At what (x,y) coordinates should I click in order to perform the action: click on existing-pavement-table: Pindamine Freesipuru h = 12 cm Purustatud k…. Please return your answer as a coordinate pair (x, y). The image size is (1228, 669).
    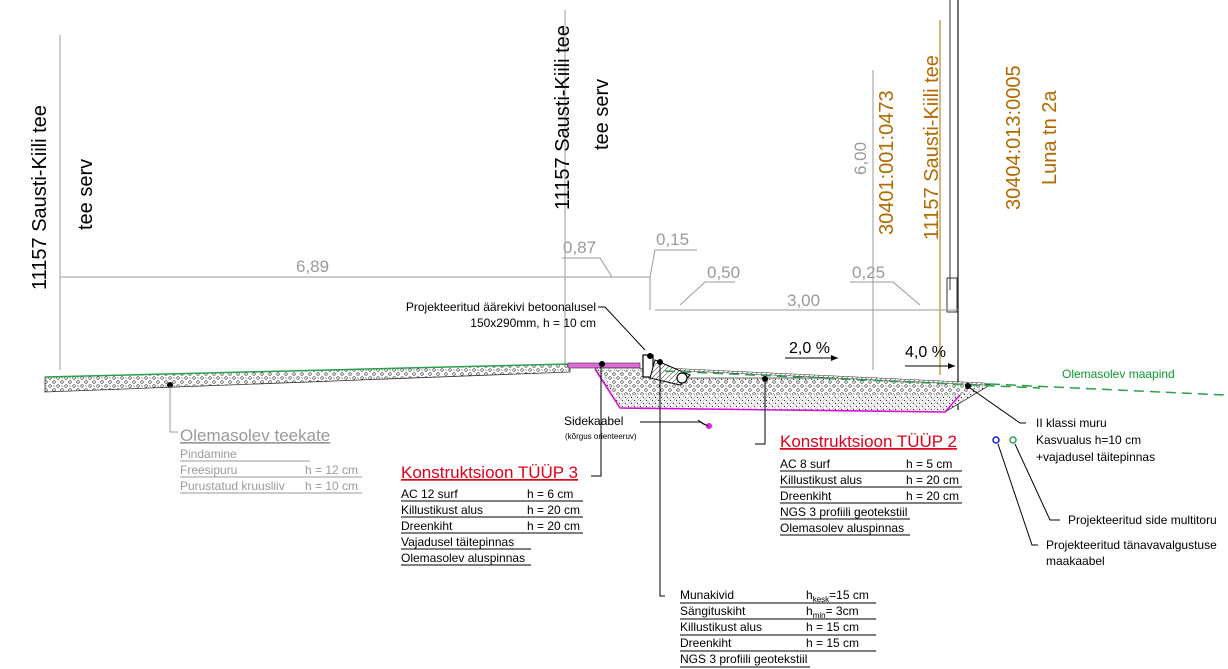
    Looking at the image, I should click on (271, 470).